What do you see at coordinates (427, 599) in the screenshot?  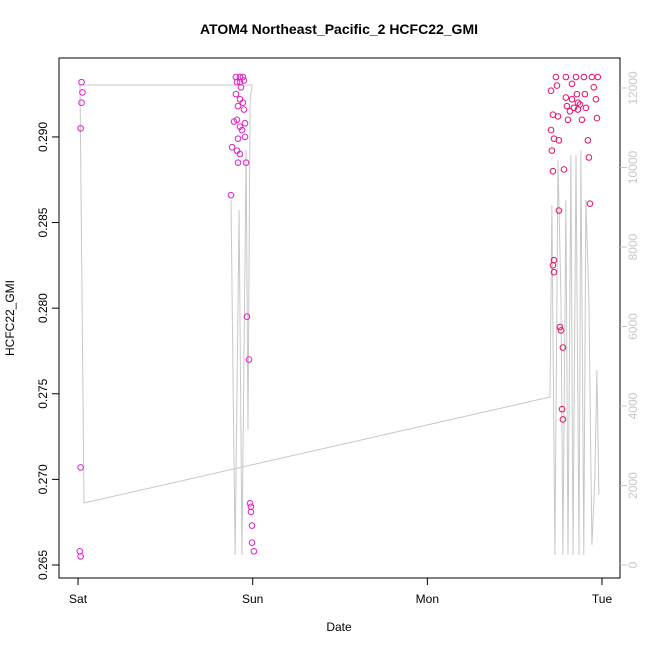 I see `x-tick-label: Mon` at bounding box center [427, 599].